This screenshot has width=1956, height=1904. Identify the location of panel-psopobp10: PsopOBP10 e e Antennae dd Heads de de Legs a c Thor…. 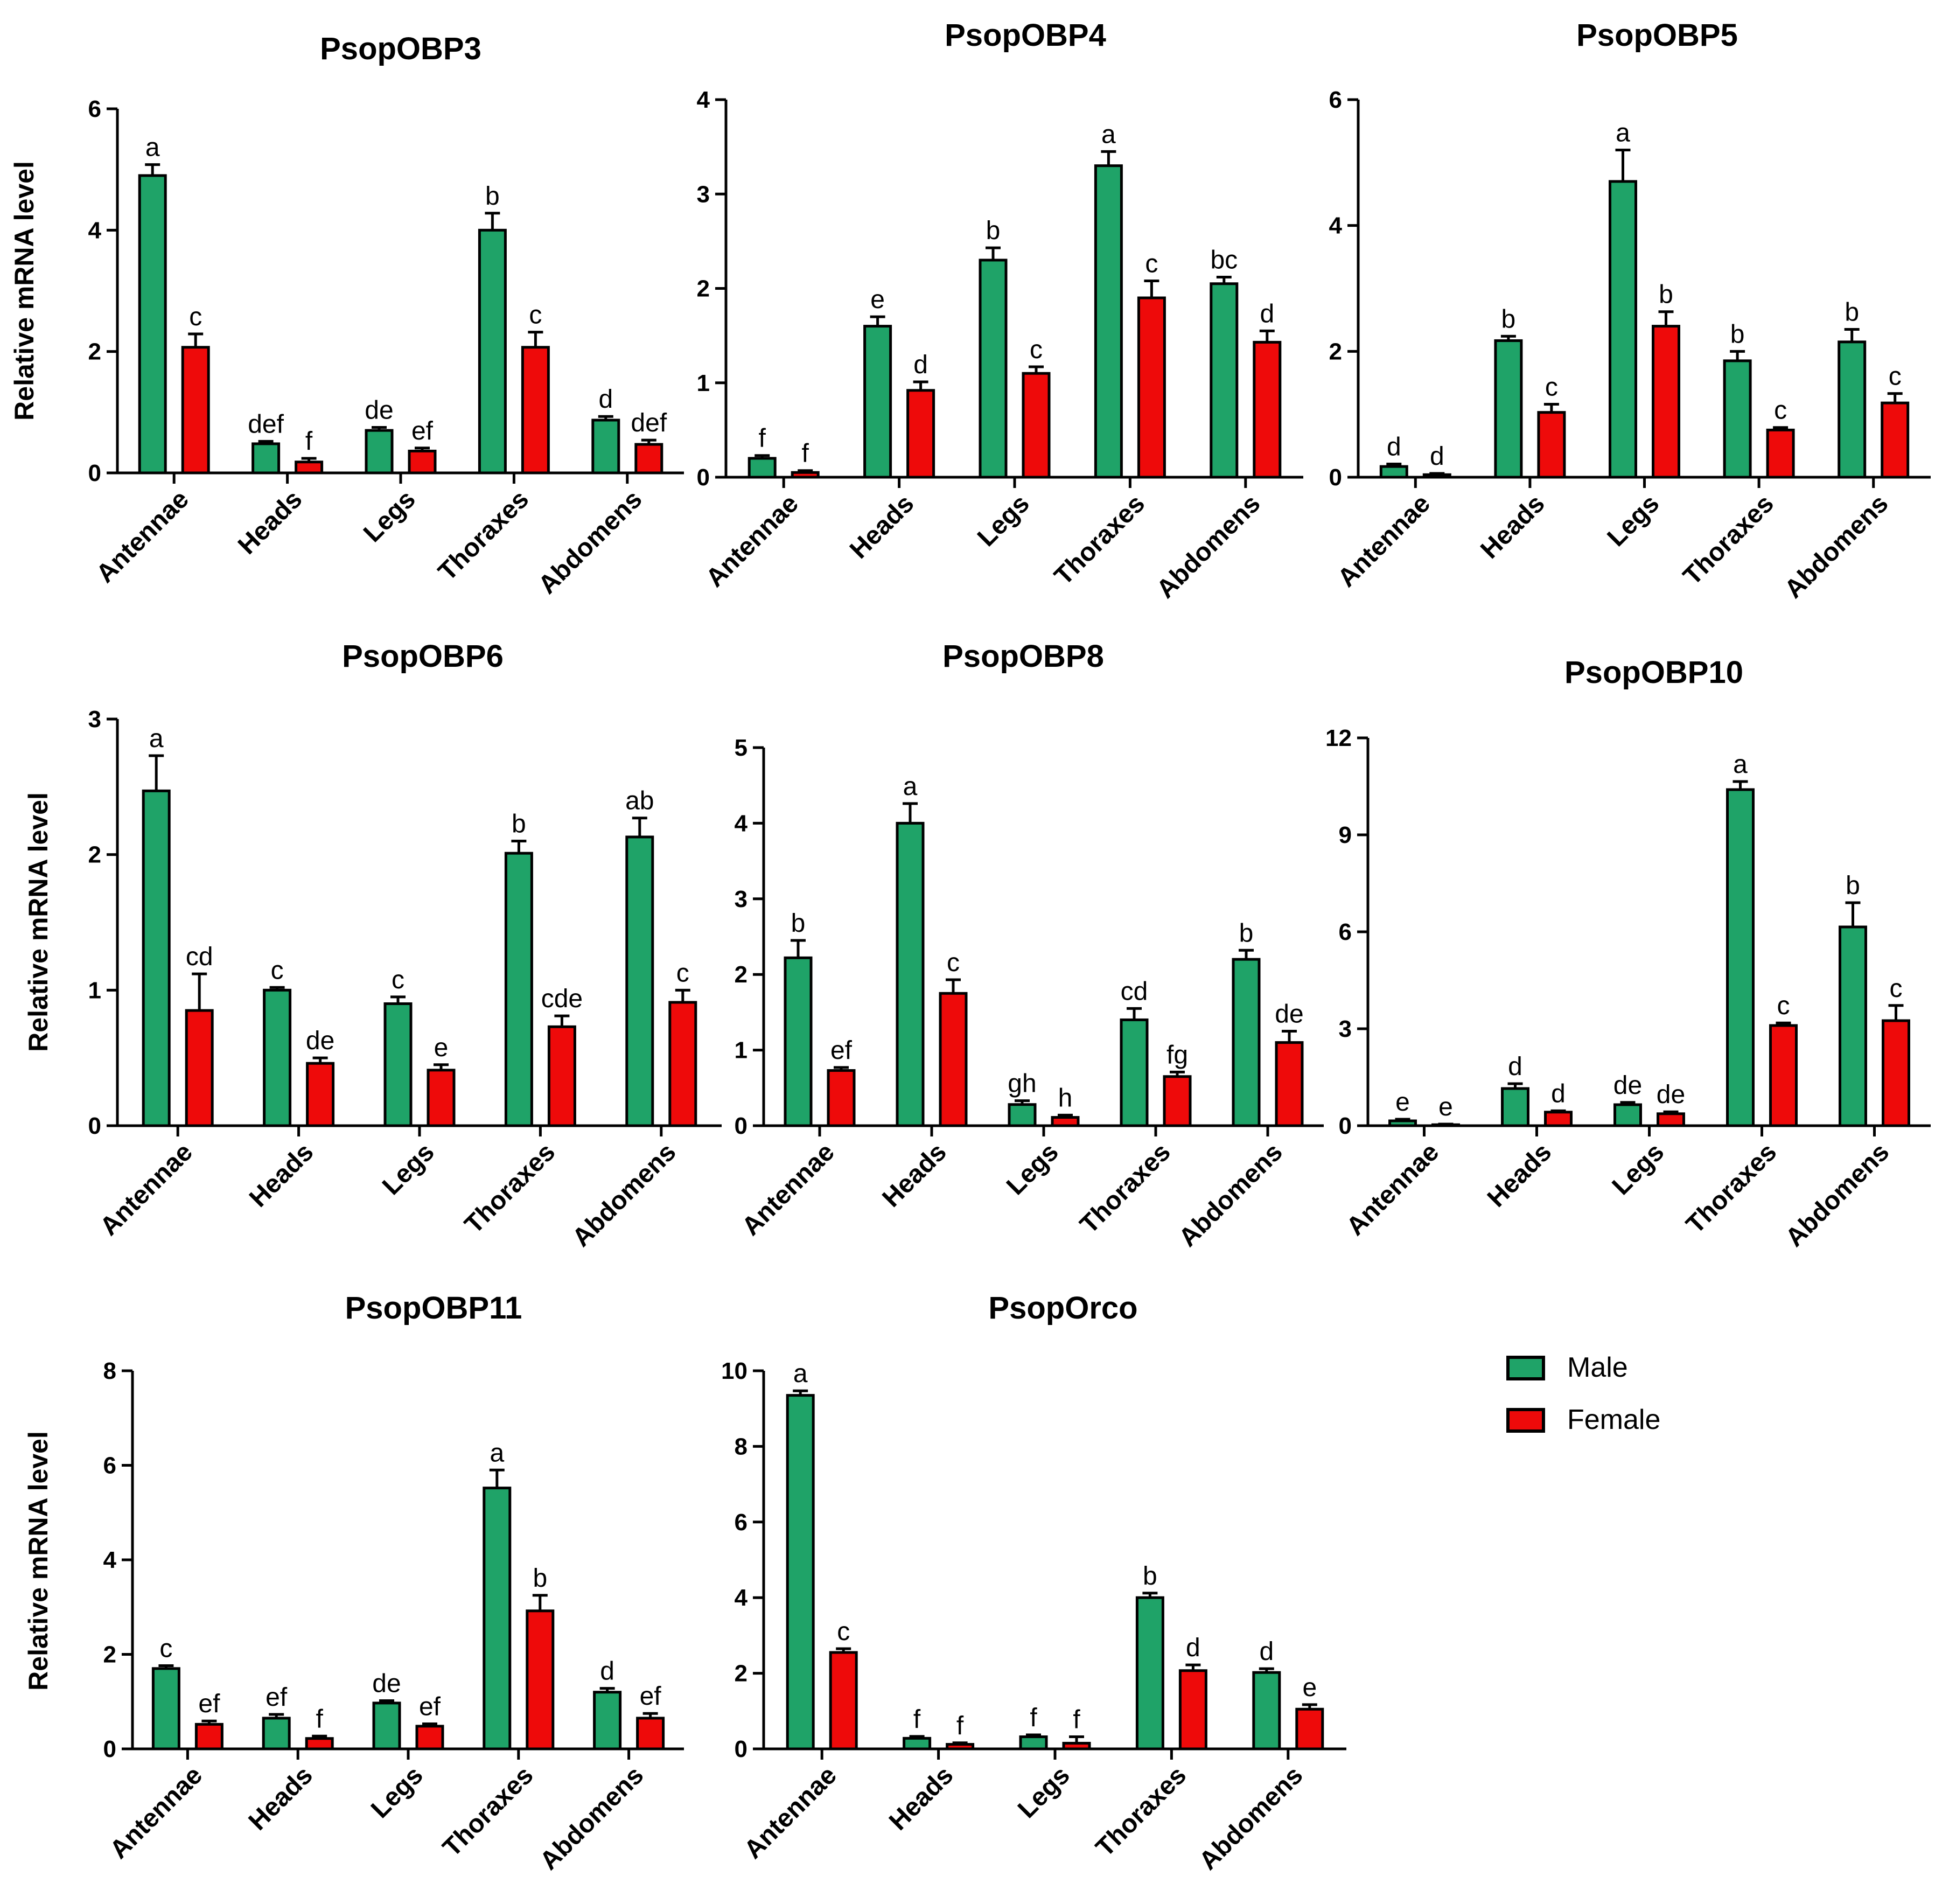
(1628, 954).